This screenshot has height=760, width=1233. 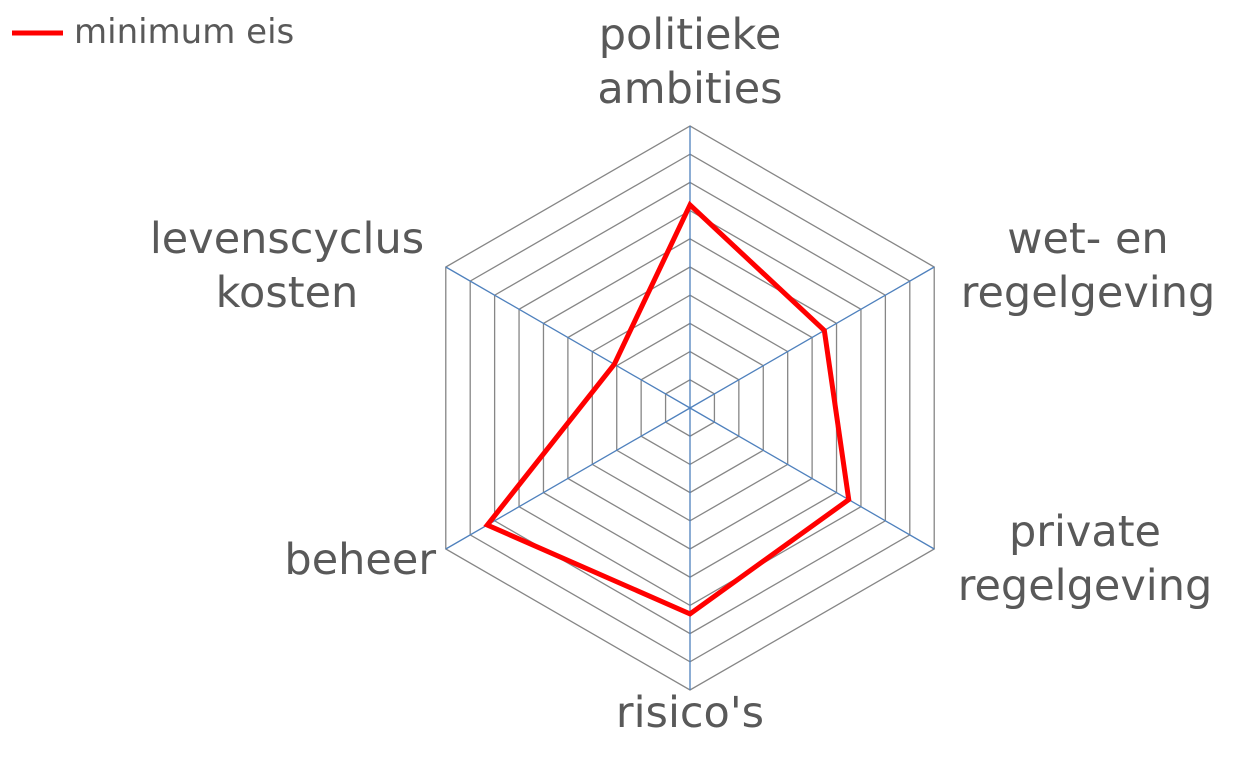 What do you see at coordinates (1085, 559) in the screenshot?
I see `category-label: private regelgeving` at bounding box center [1085, 559].